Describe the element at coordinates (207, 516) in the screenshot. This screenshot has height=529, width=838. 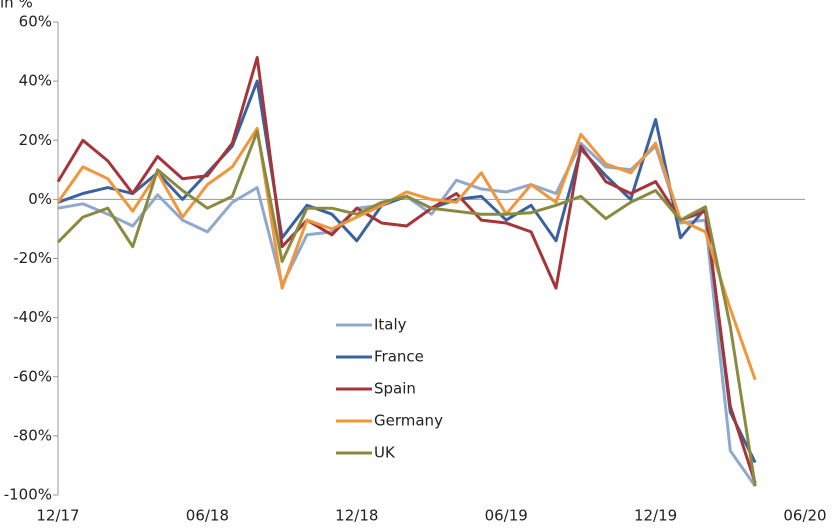
I see `x-tick-label: 06/18` at that location.